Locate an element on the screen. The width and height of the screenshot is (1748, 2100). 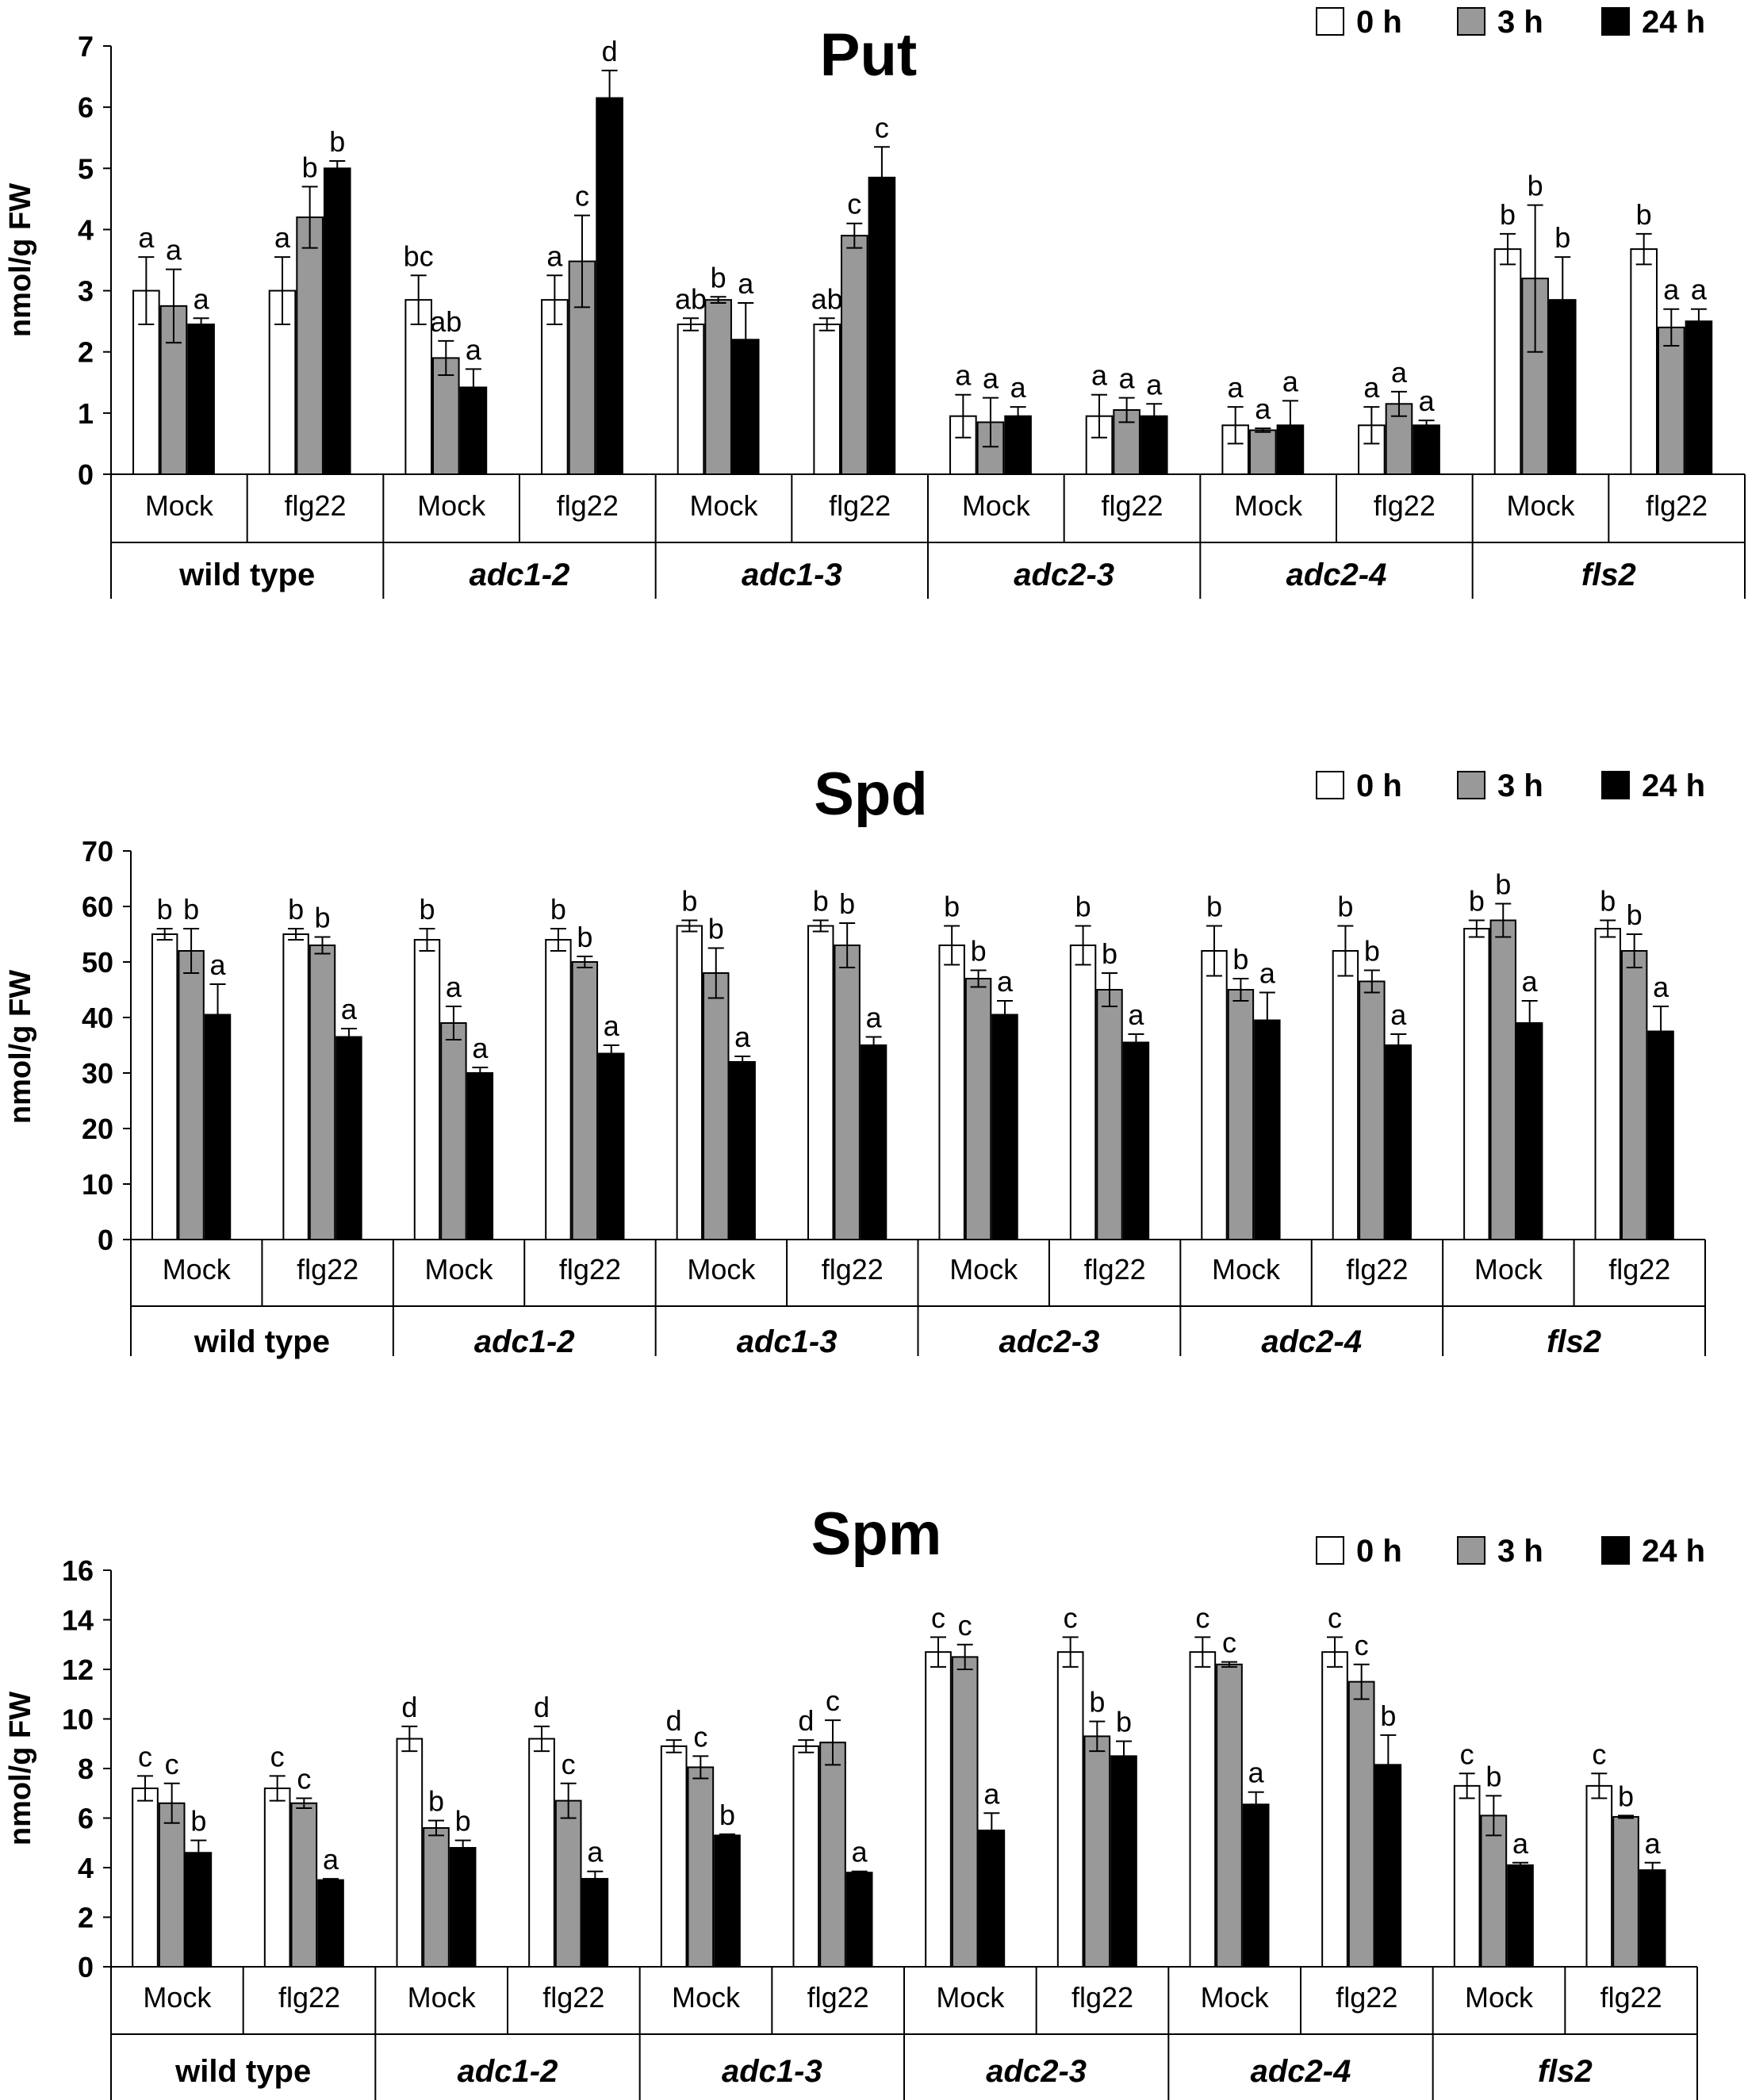
legend-label: 0 h is located at coordinates (1379, 785).